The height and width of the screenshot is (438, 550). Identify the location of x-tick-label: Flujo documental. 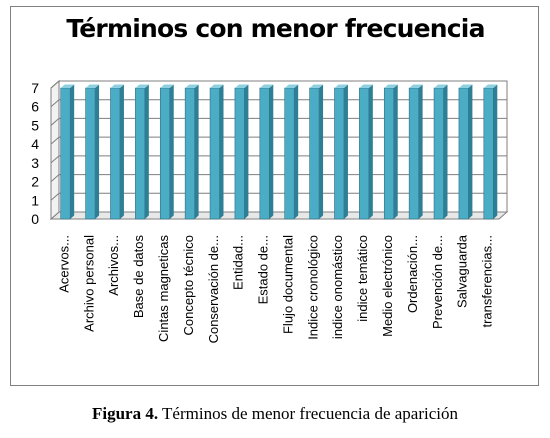
(287, 284).